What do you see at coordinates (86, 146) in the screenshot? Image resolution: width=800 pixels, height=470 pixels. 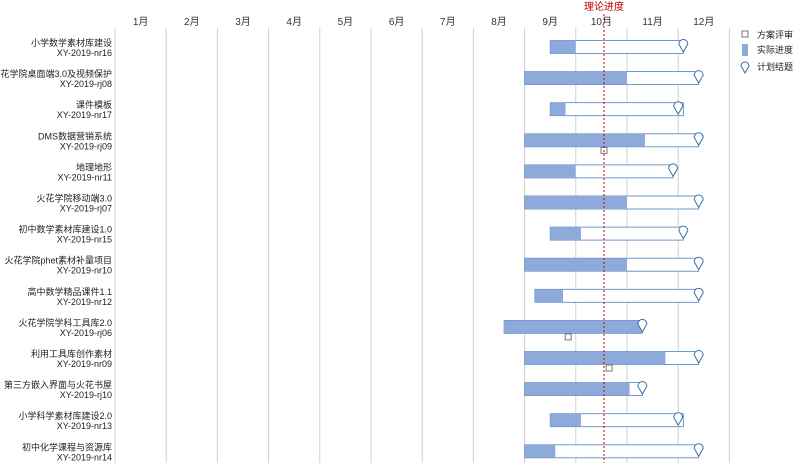 I see `project-code: XY-2019-rj09` at bounding box center [86, 146].